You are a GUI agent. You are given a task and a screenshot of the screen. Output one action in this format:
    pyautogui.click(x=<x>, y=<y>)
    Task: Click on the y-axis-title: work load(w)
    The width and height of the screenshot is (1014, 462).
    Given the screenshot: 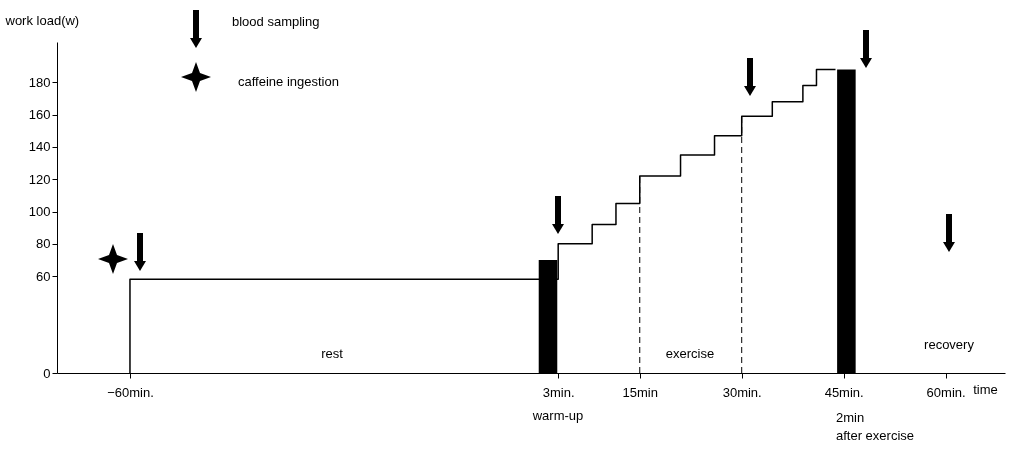 What is the action you would take?
    pyautogui.click(x=42, y=20)
    